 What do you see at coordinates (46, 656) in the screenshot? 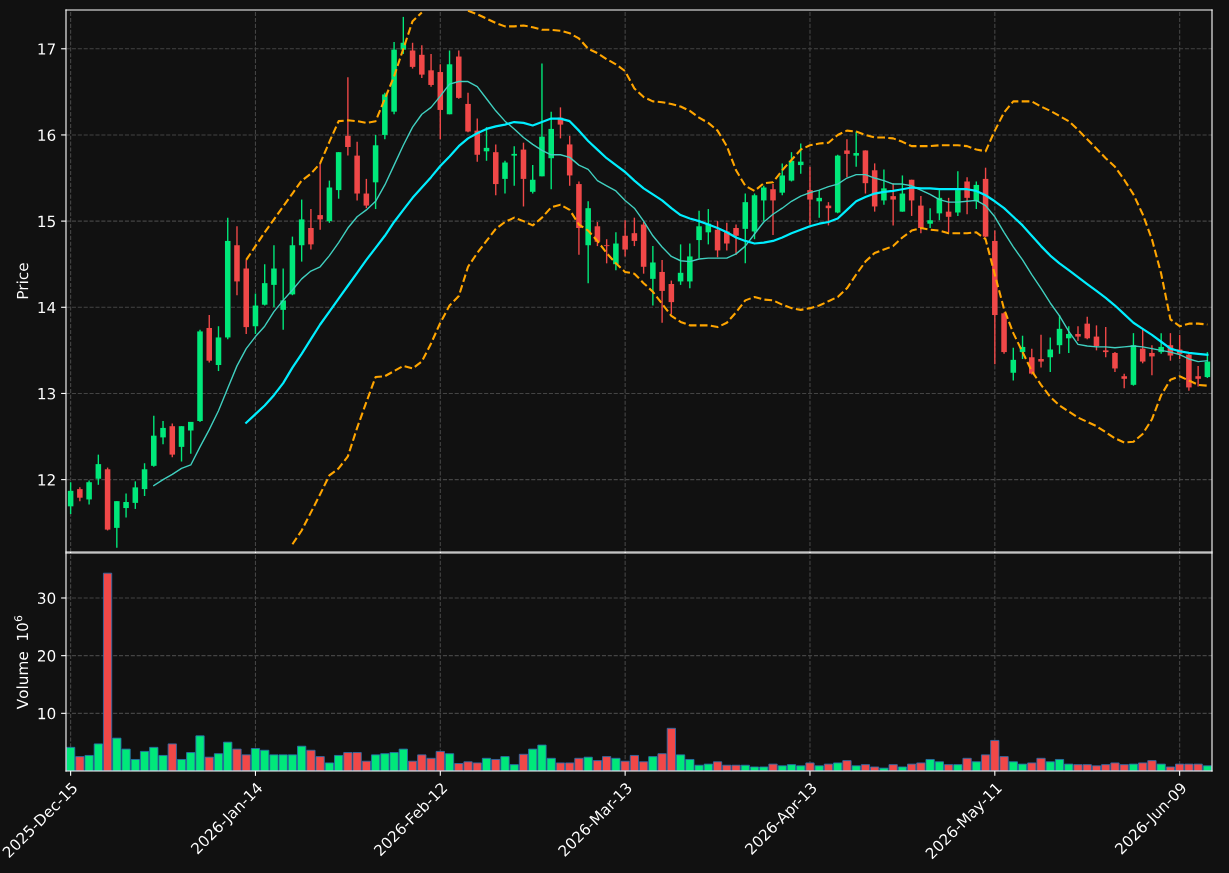
I see `y-tick-label: 20` at bounding box center [46, 656].